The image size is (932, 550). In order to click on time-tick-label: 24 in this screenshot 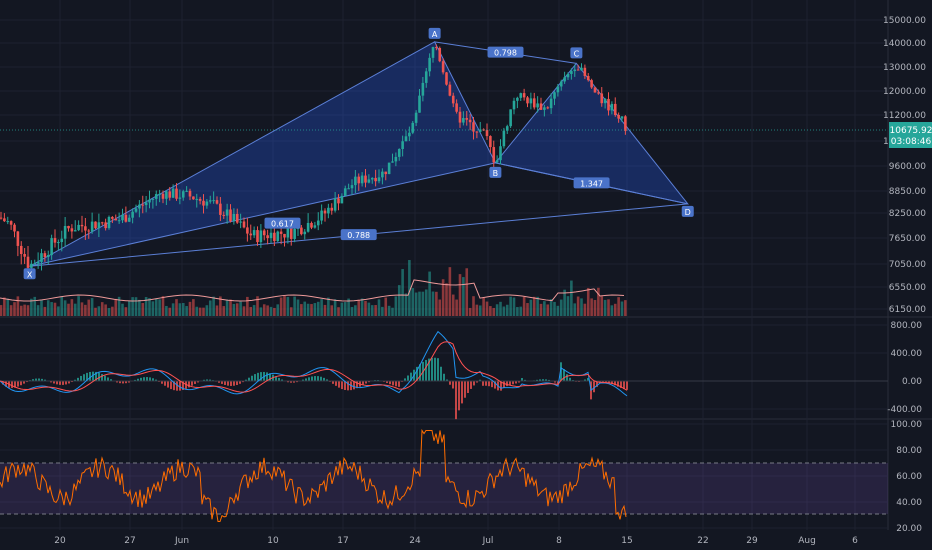, I will do `click(415, 541)`.